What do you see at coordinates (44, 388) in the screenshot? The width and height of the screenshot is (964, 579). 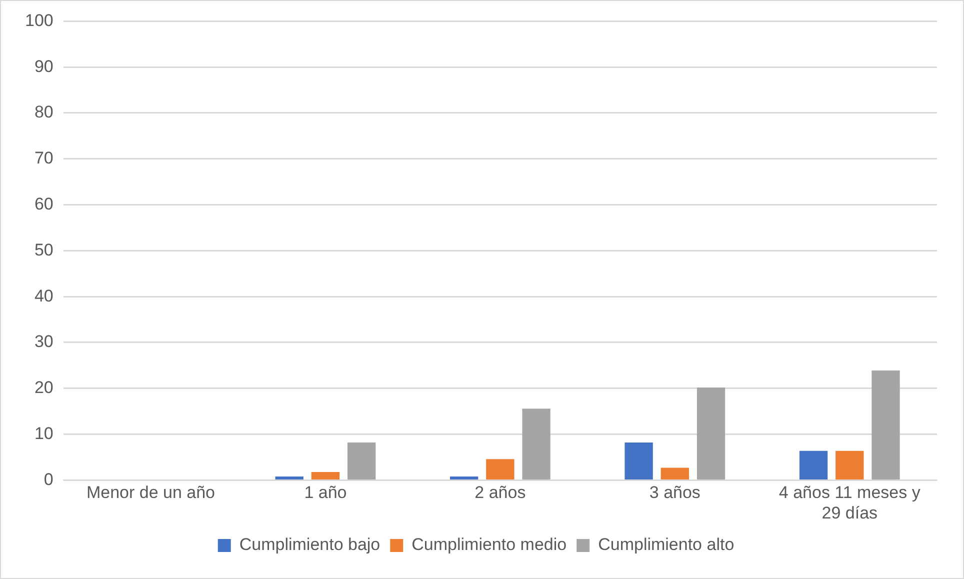 I see `y-tick-label: 20` at bounding box center [44, 388].